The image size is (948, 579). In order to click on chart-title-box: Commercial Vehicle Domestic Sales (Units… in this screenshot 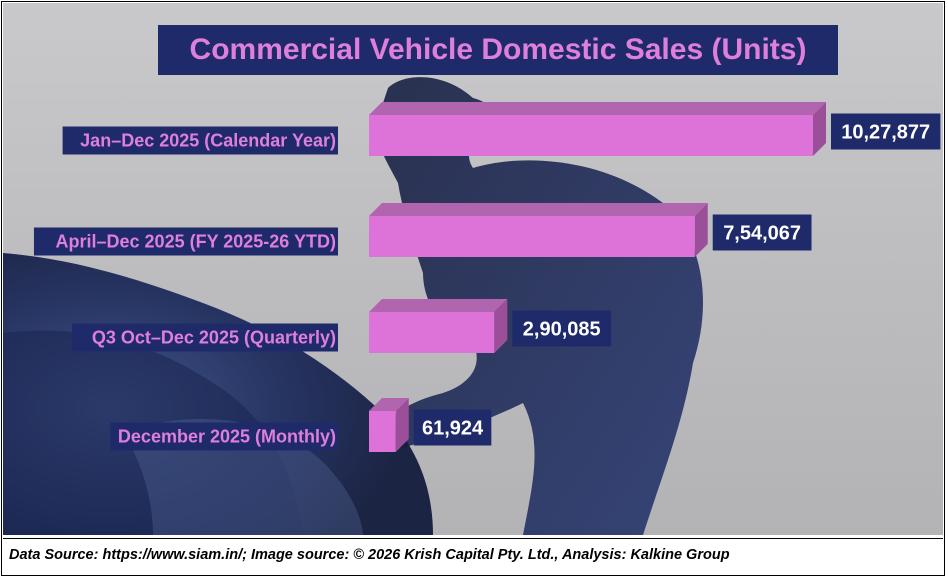, I will do `click(498, 50)`.